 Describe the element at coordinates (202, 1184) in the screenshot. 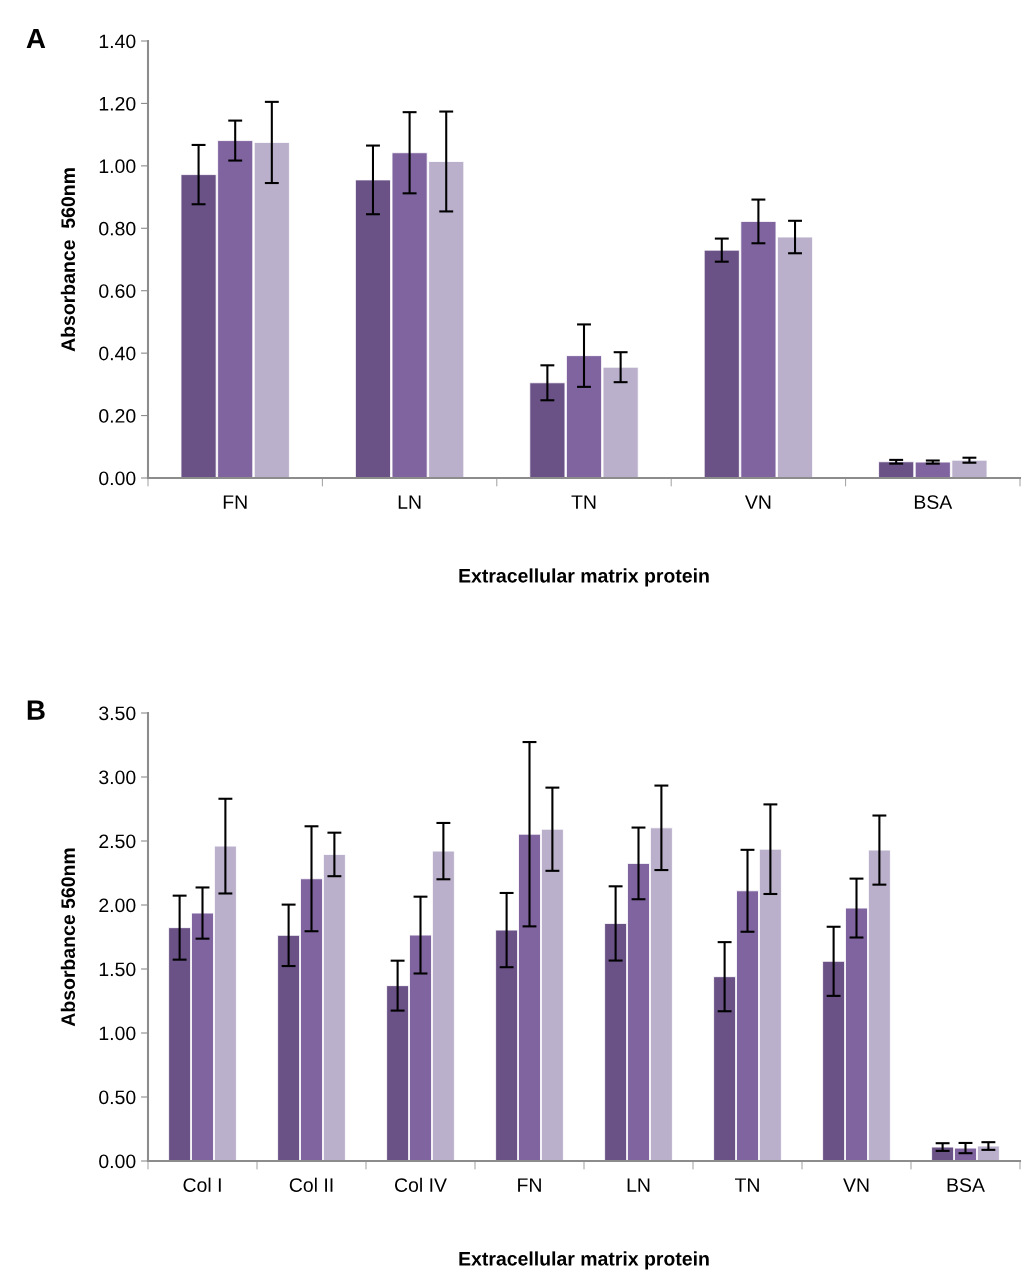

I see `x-tick-label: Col I` at that location.